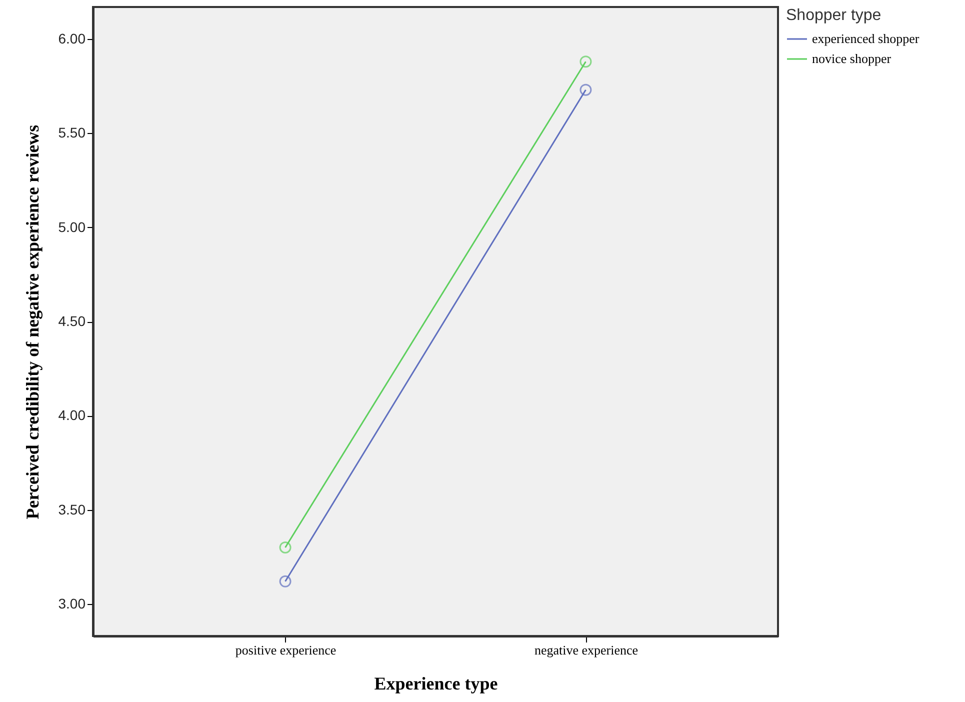 This screenshot has width=965, height=702. I want to click on y-tick-label: 4.00, so click(72, 415).